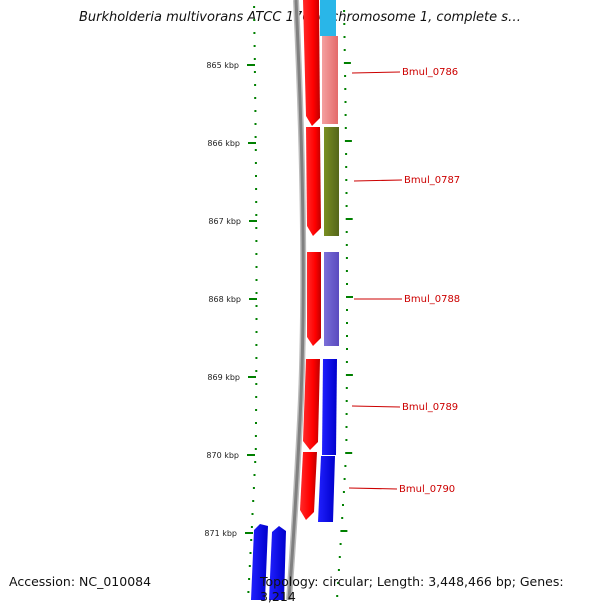  What do you see at coordinates (344, 303) in the screenshot?
I see `outer-dots` at bounding box center [344, 303].